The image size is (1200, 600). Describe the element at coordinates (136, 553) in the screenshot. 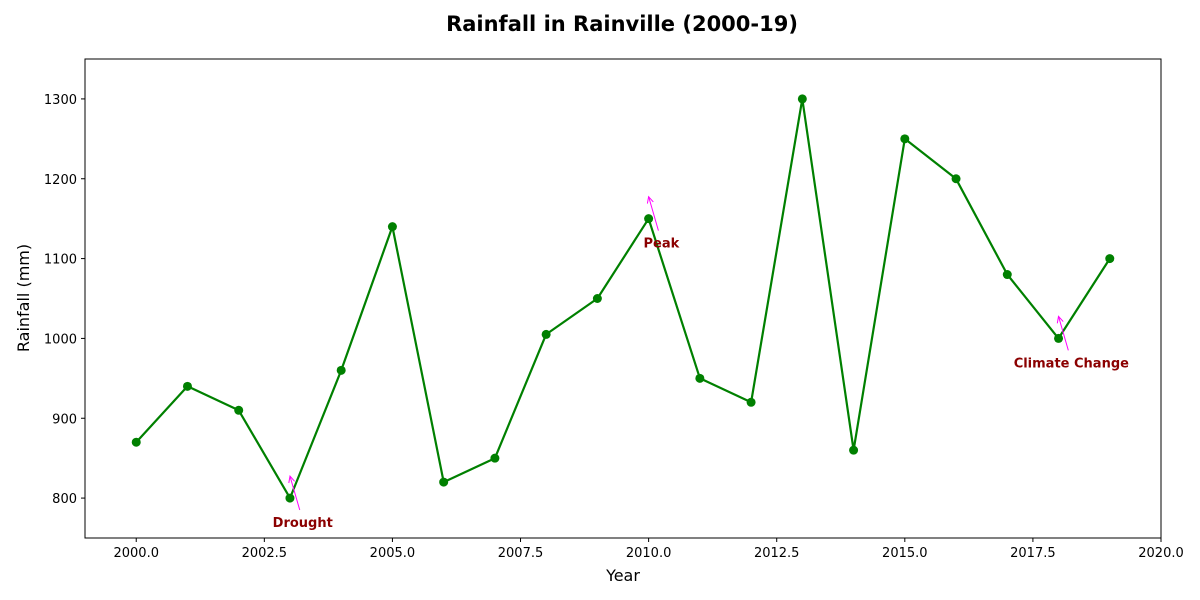

I see `x-tick-label: 2000.0` at that location.